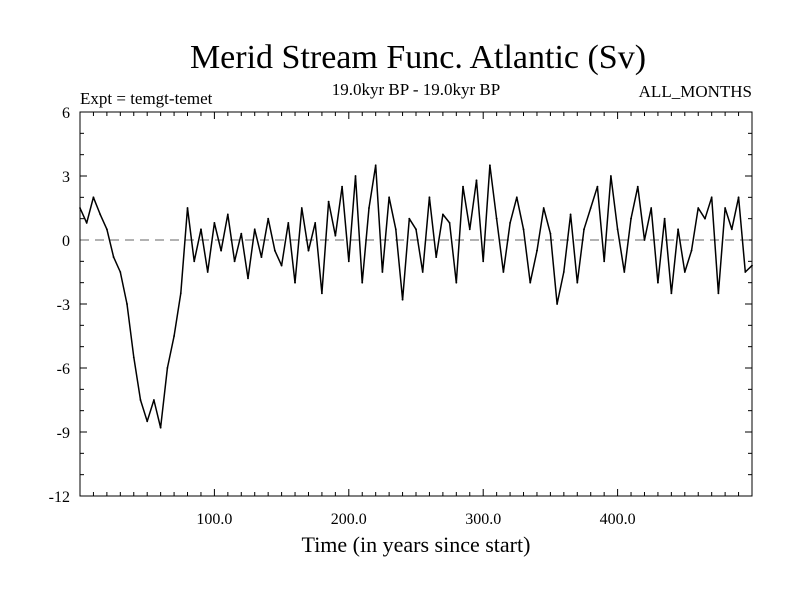 This screenshot has height=600, width=800. What do you see at coordinates (66, 113) in the screenshot?
I see `y-tick-label: 6` at bounding box center [66, 113].